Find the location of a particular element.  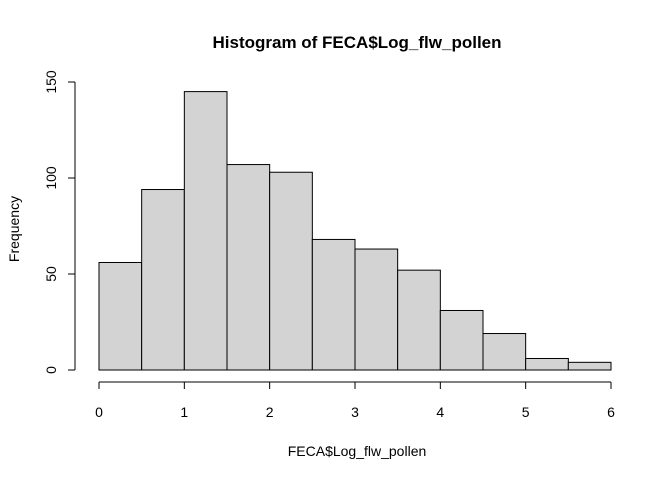

x-tick-label: 3 is located at coordinates (355, 412).